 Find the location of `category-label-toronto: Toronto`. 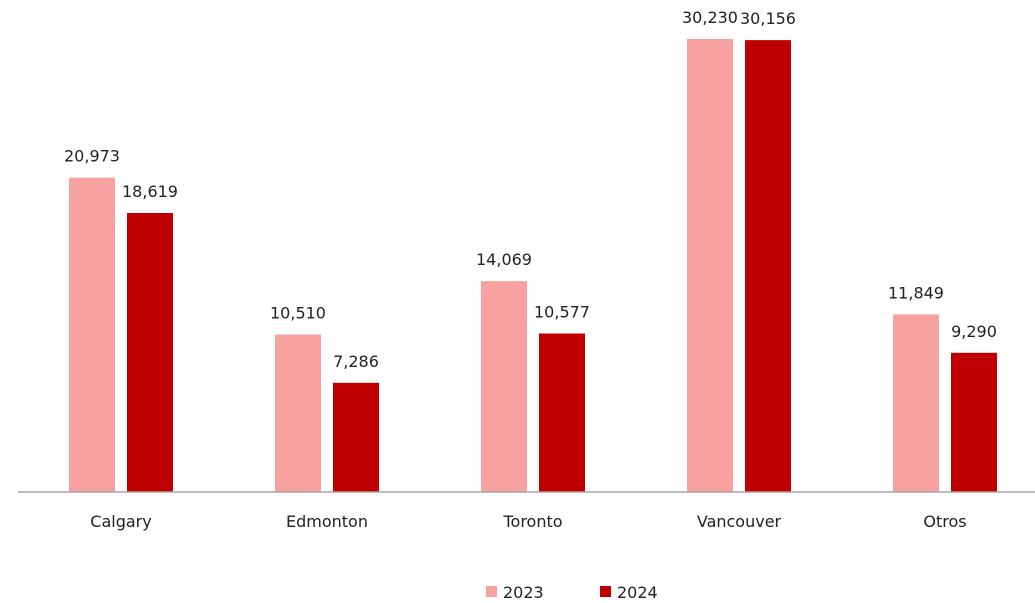

category-label-toronto: Toronto is located at coordinates (532, 521).